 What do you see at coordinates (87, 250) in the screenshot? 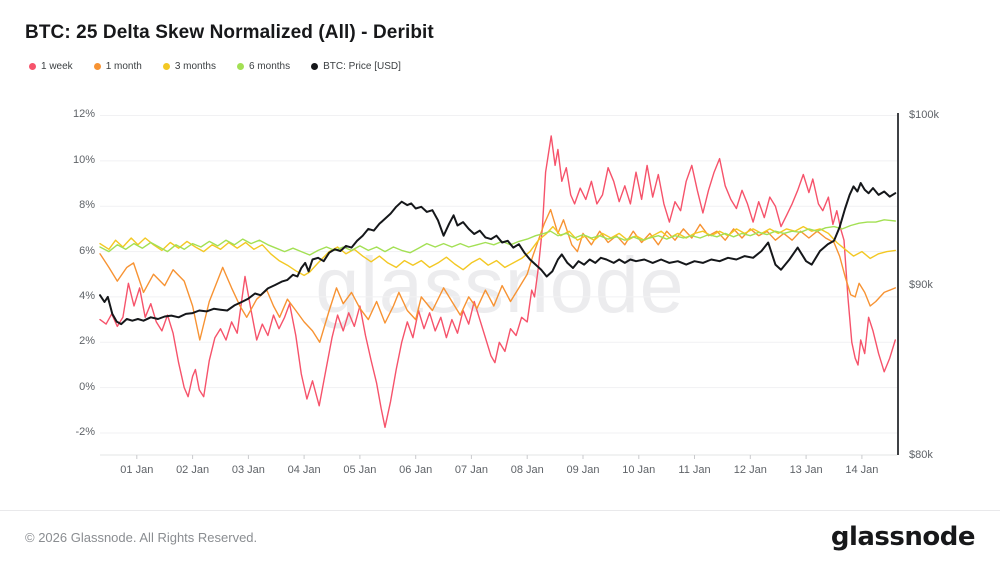
I see `y-axis-left-tick-label: 6%` at bounding box center [87, 250].